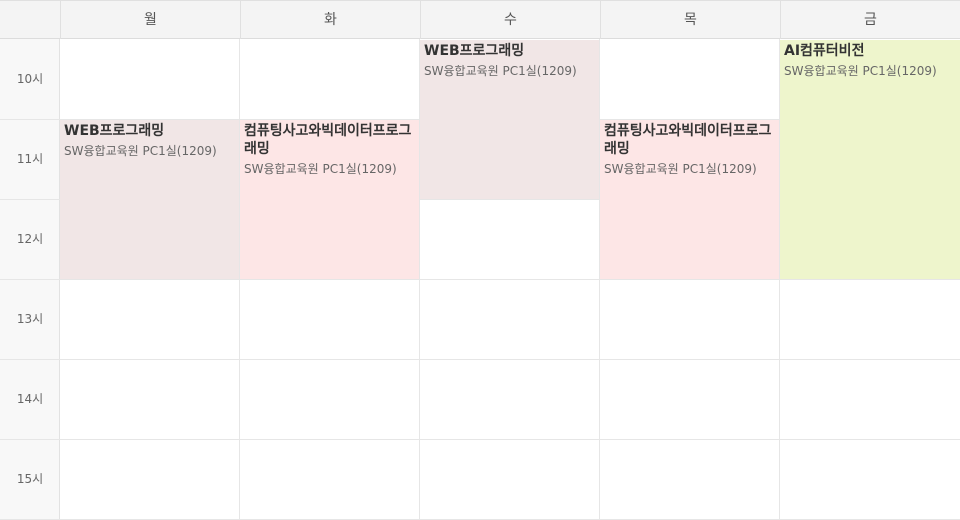  I want to click on day-header-row: 월 화 수 목 금, so click(480, 19).